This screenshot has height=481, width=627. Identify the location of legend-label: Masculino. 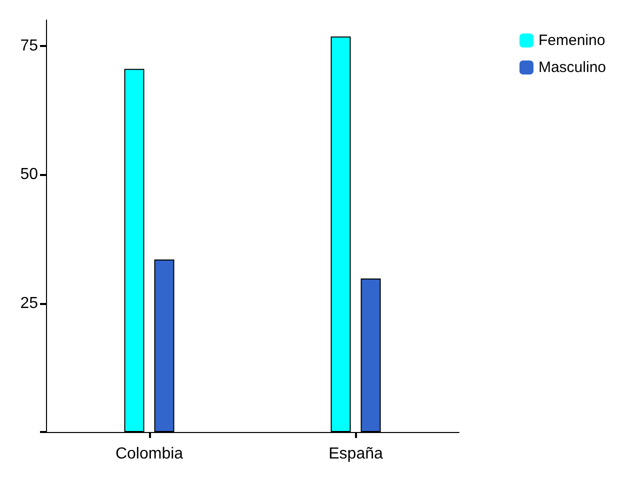
(572, 67).